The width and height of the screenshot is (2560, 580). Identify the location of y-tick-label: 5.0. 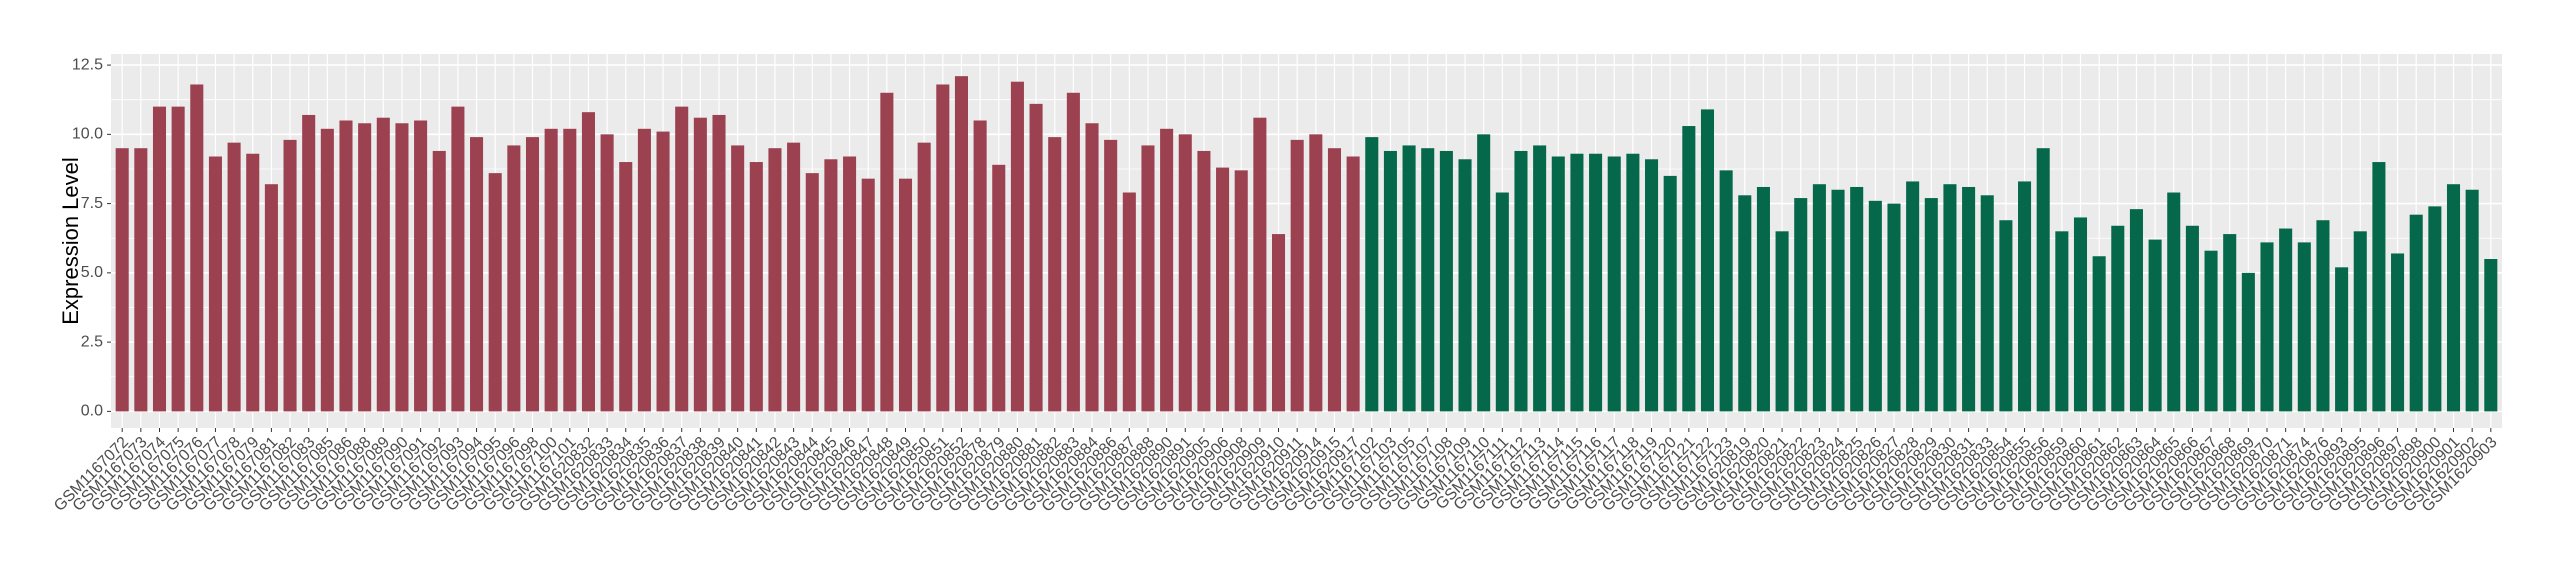
(92, 272).